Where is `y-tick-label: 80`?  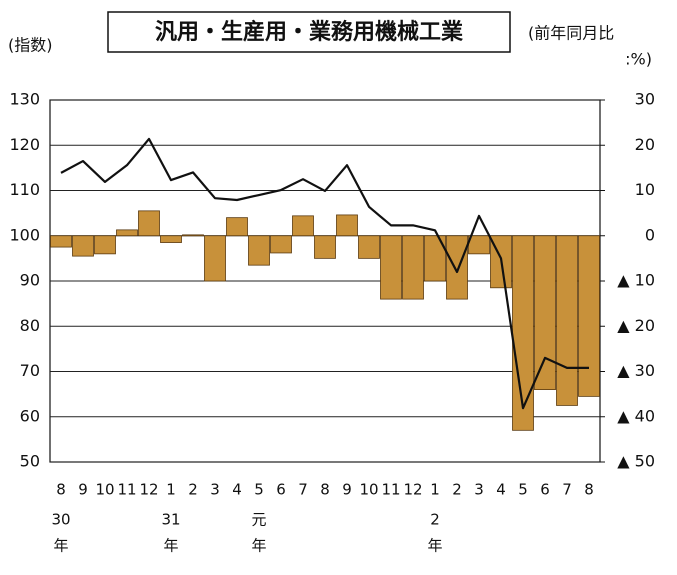 y-tick-label: 80 is located at coordinates (30, 325).